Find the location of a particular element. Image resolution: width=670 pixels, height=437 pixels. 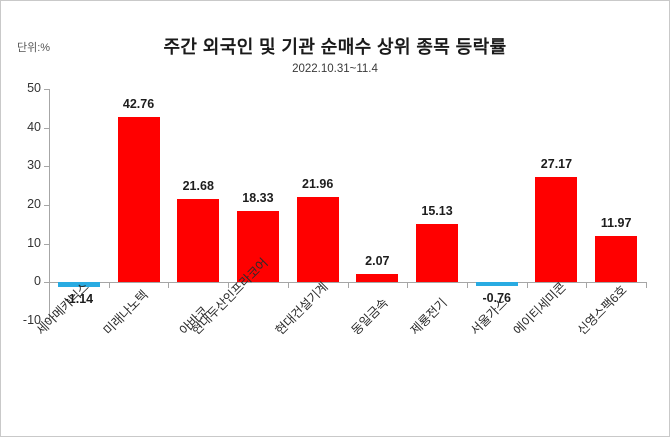

y-tick-label: 40 is located at coordinates (34, 126).